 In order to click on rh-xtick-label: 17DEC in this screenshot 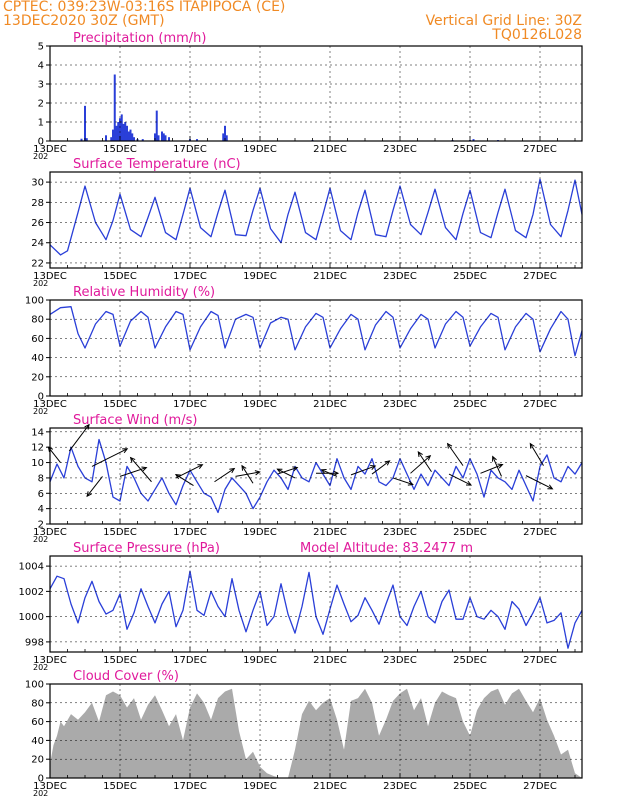, I will do `click(190, 404)`.